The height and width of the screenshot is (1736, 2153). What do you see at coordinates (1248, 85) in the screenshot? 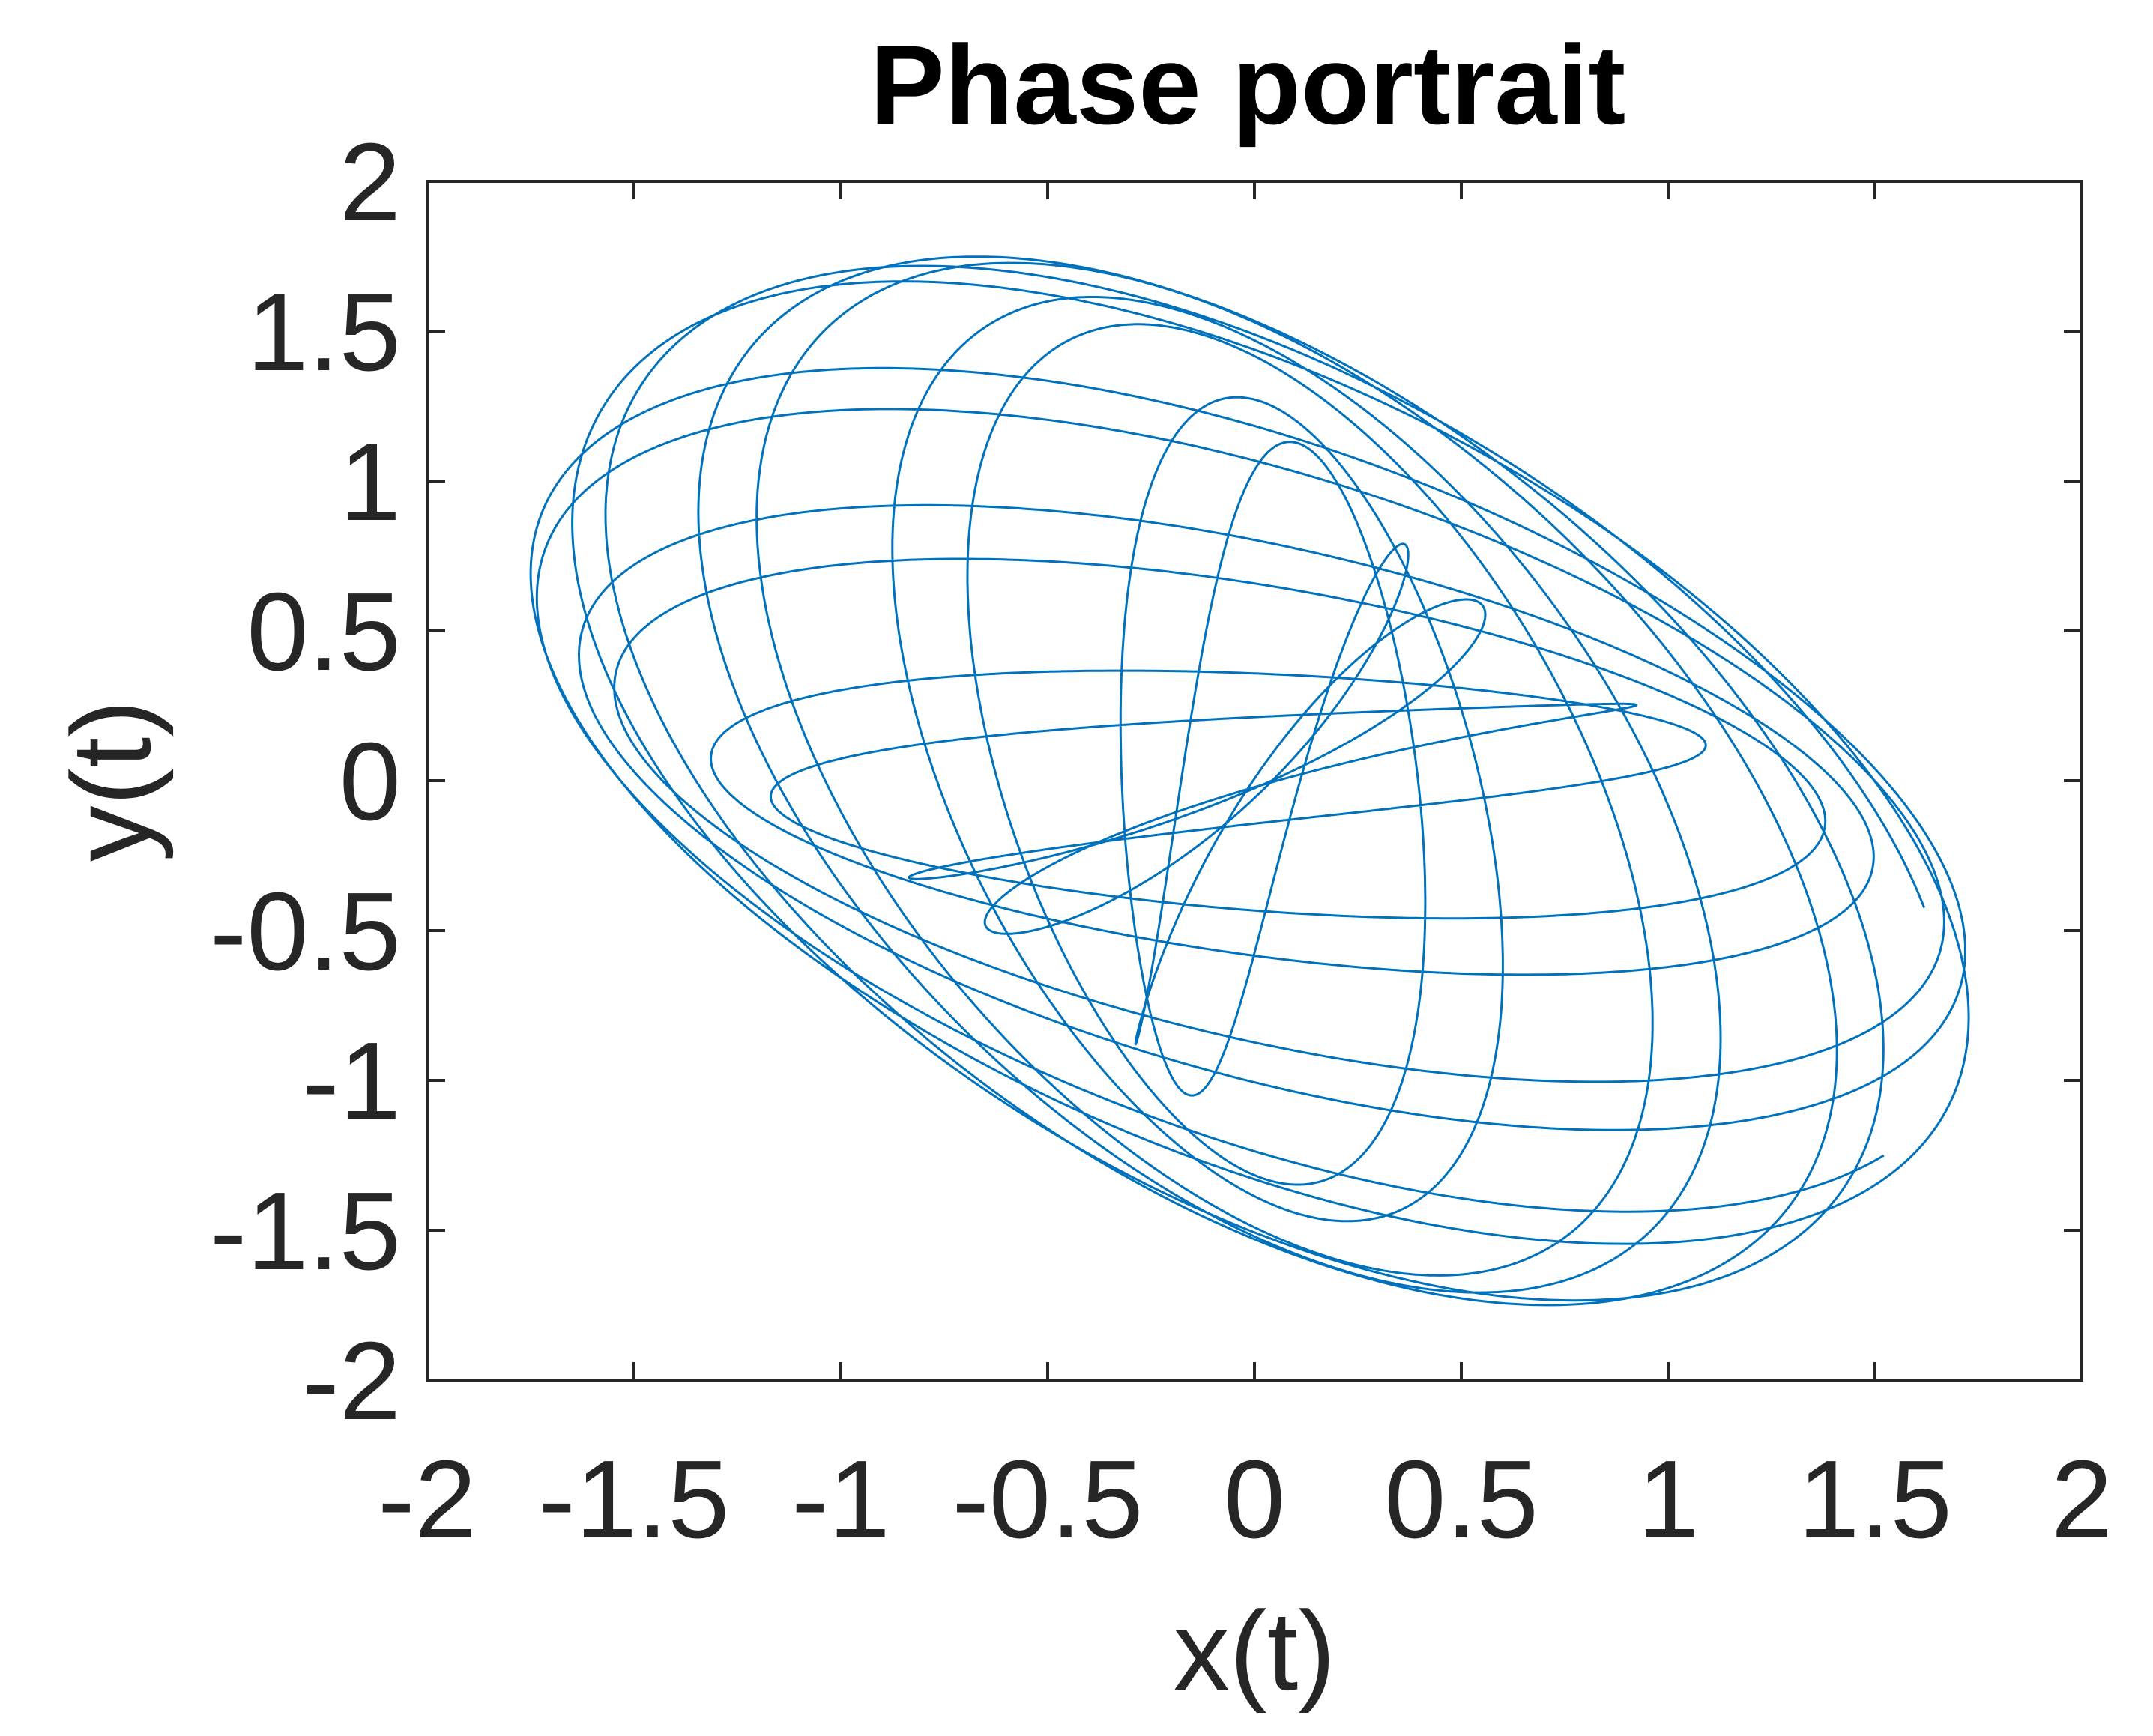
I see `chart-title: Phase portrait` at bounding box center [1248, 85].